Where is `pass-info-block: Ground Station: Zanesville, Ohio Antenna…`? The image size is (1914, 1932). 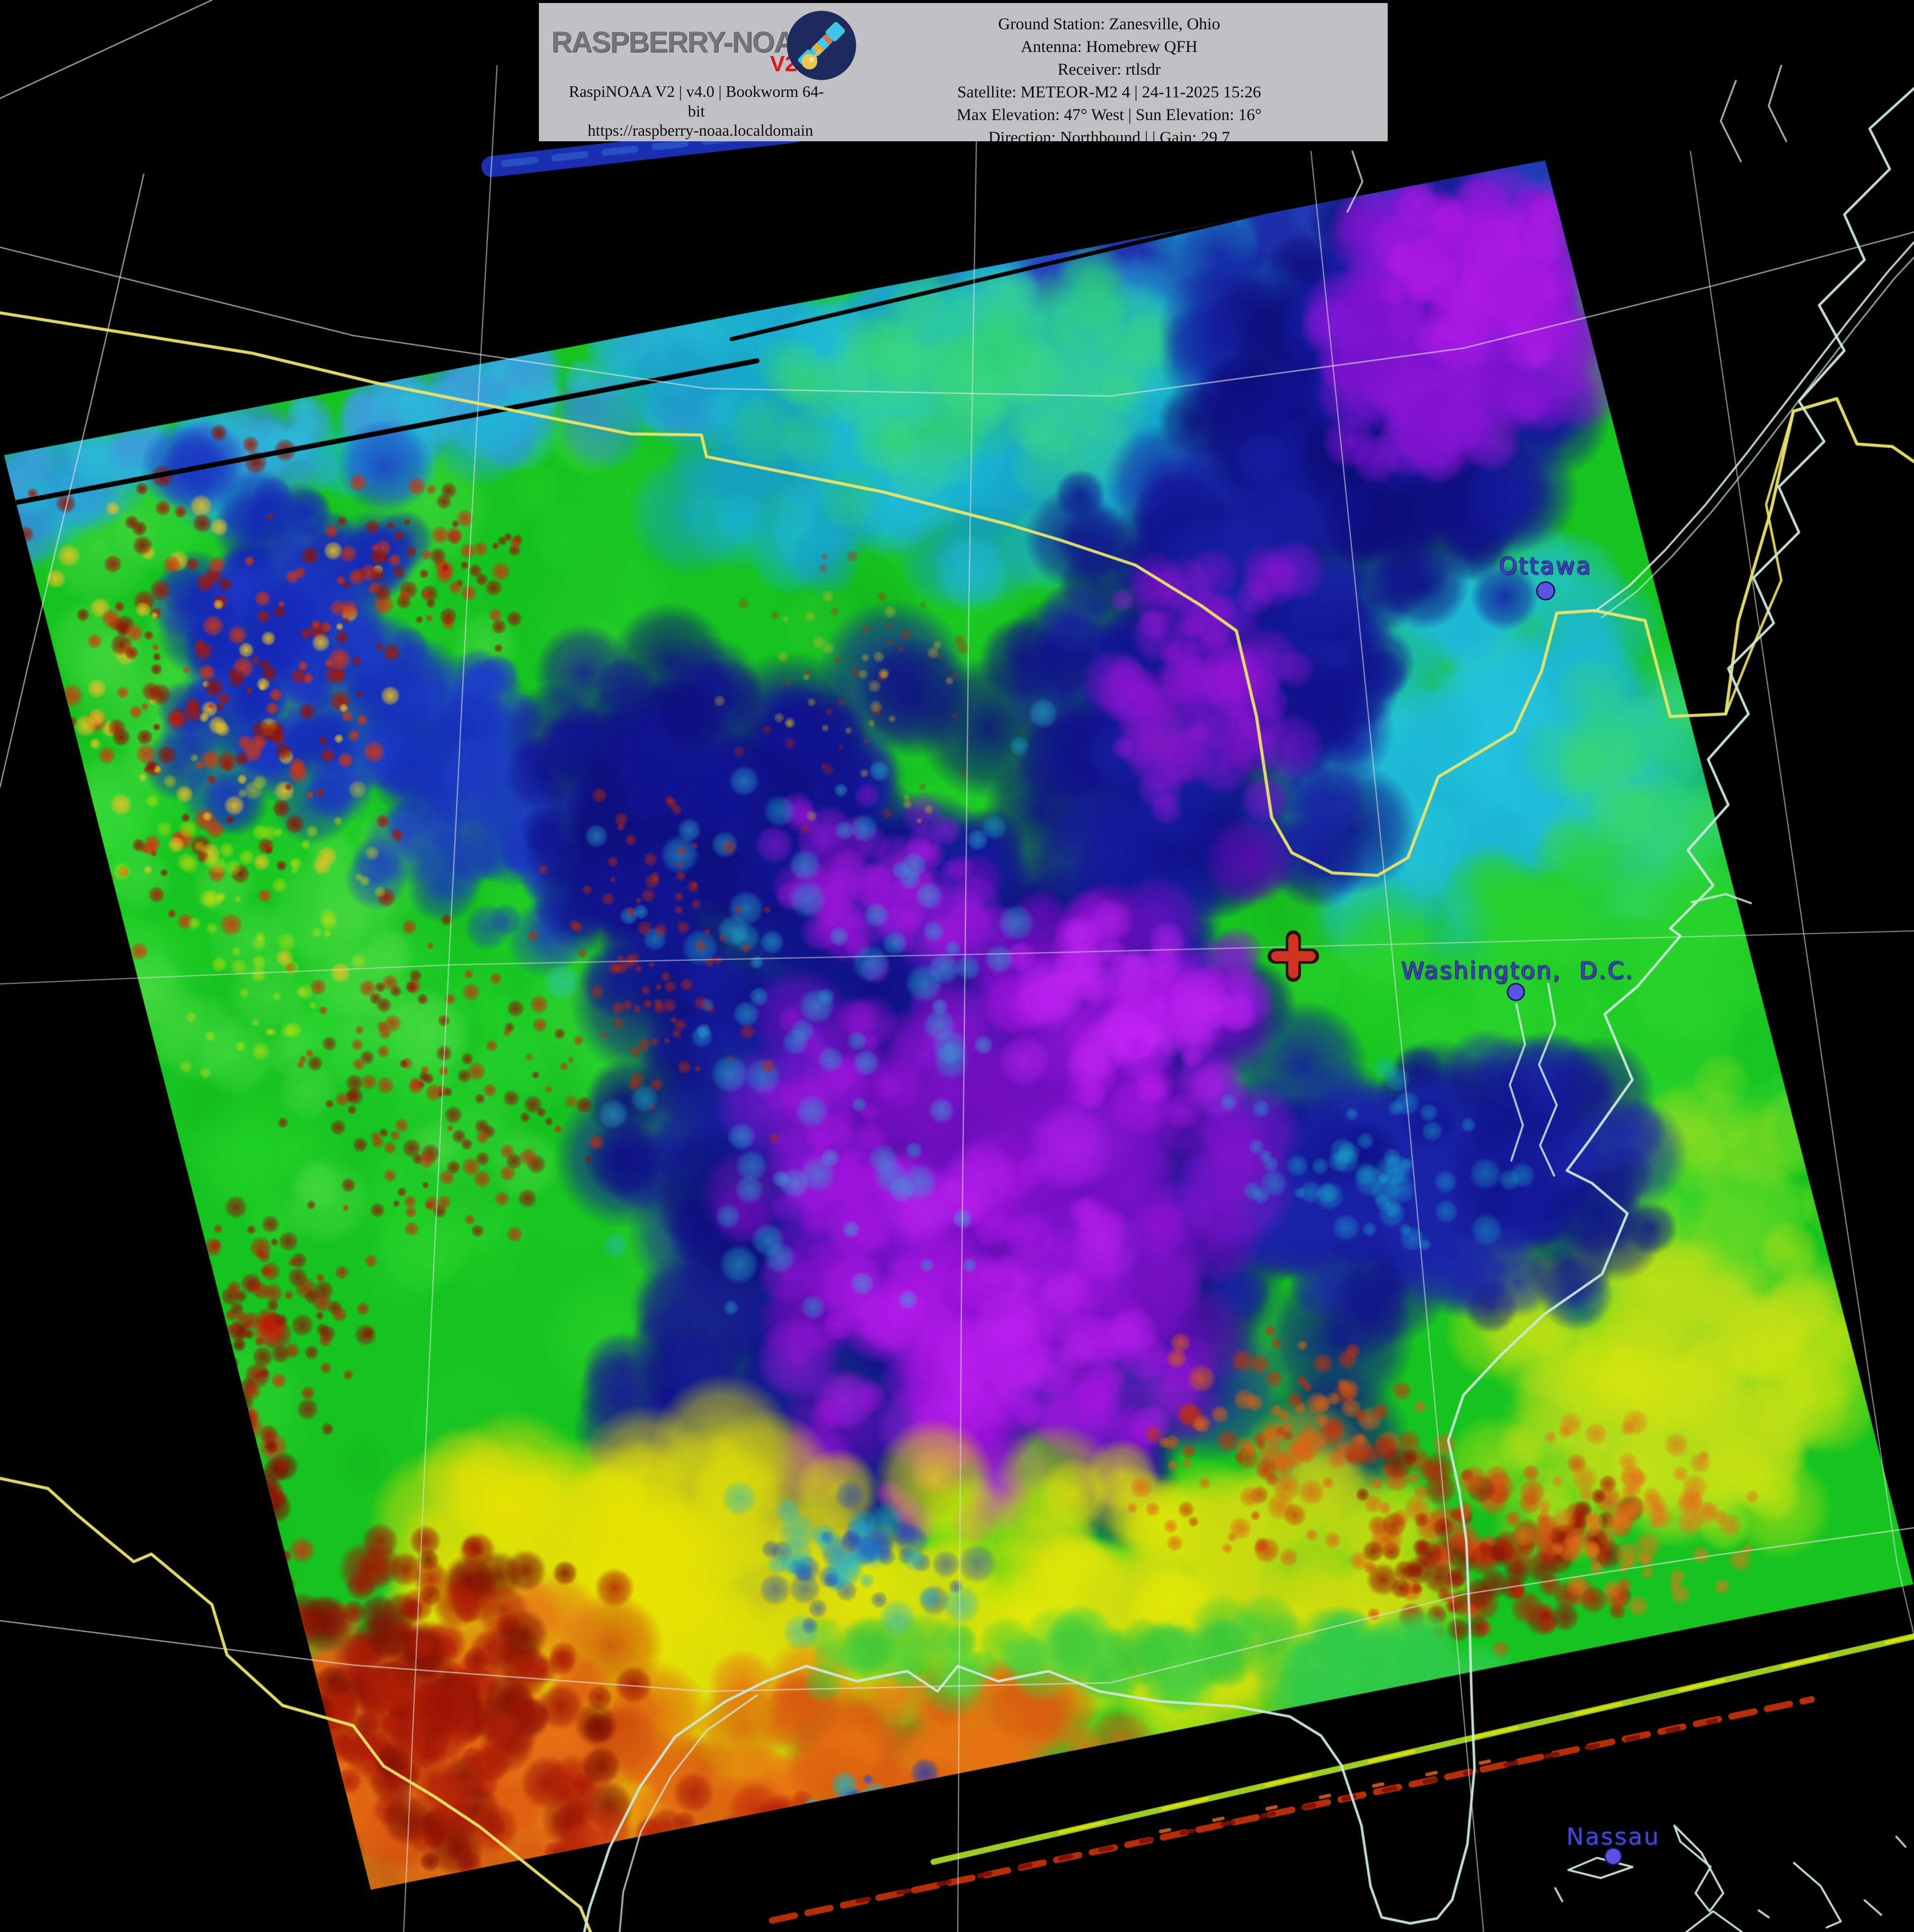 pass-info-block: Ground Station: Zanesville, Ohio Antenna… is located at coordinates (1109, 81).